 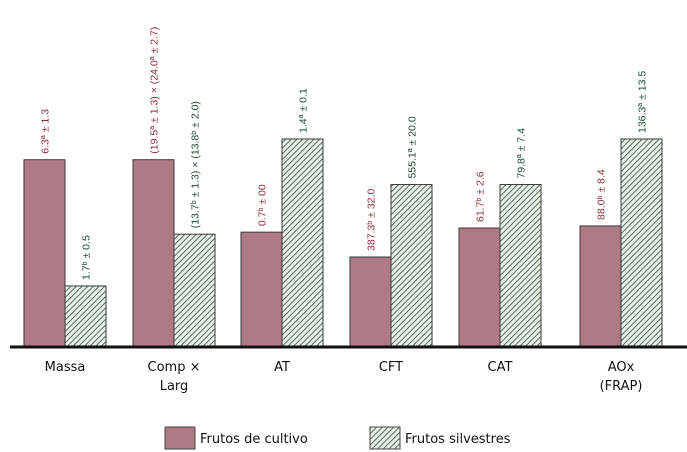 What do you see at coordinates (65, 367) in the screenshot?
I see `x-tick-label-massa: Massa` at bounding box center [65, 367].